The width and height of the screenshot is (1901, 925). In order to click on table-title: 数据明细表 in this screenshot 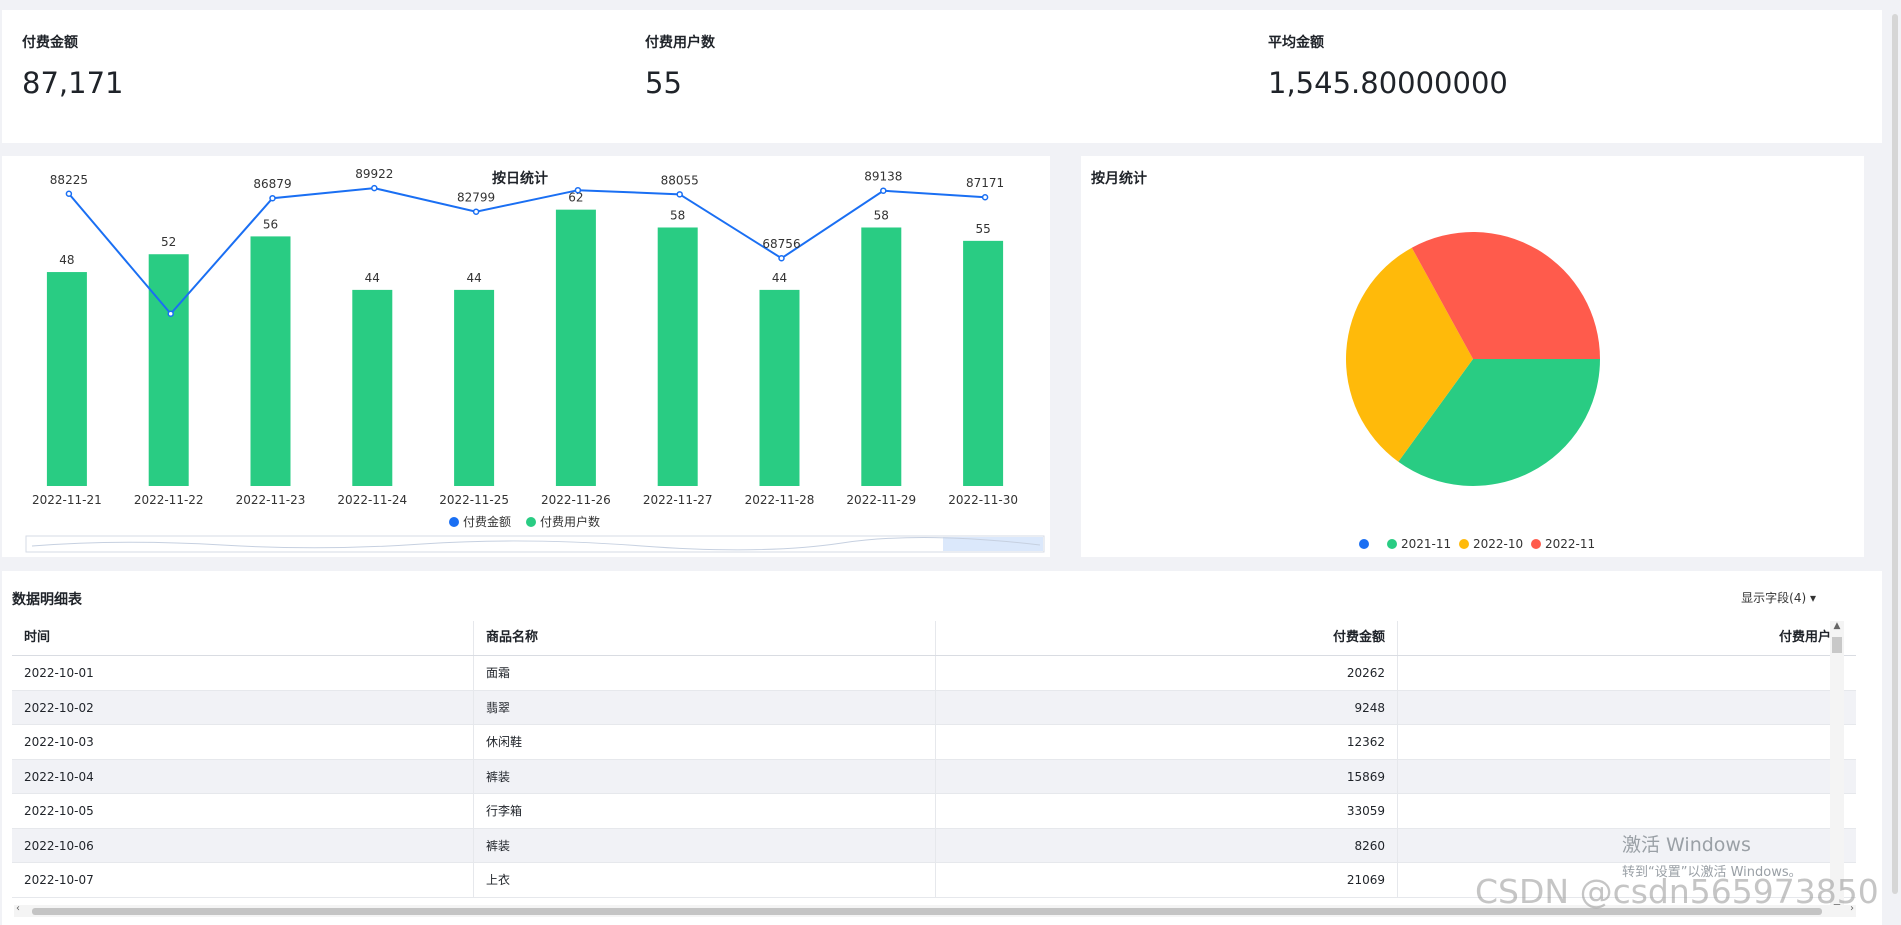, I will do `click(47, 600)`.